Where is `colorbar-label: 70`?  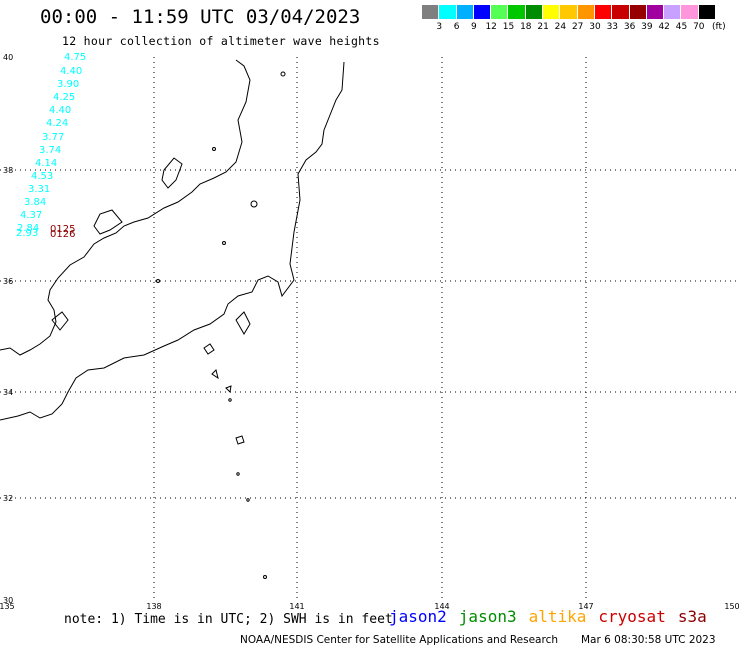
colorbar-label: 70 is located at coordinates (699, 27).